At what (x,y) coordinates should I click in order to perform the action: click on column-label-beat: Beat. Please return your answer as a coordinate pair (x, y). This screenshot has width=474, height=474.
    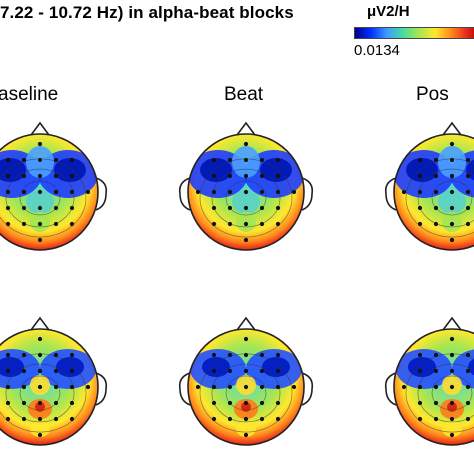
    Looking at the image, I should click on (244, 94).